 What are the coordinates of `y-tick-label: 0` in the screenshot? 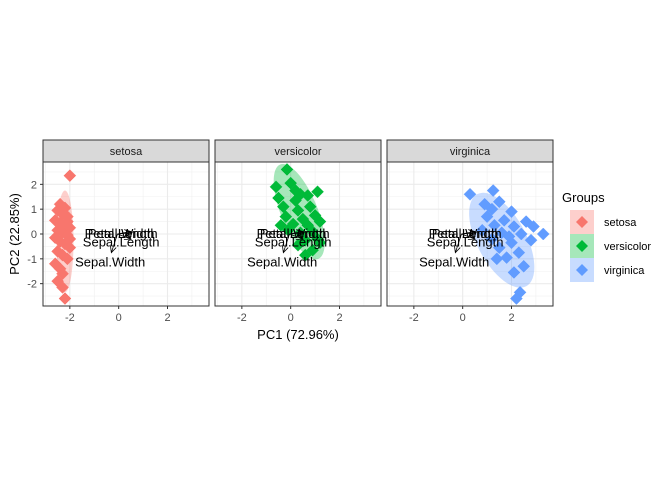 It's located at (34, 235).